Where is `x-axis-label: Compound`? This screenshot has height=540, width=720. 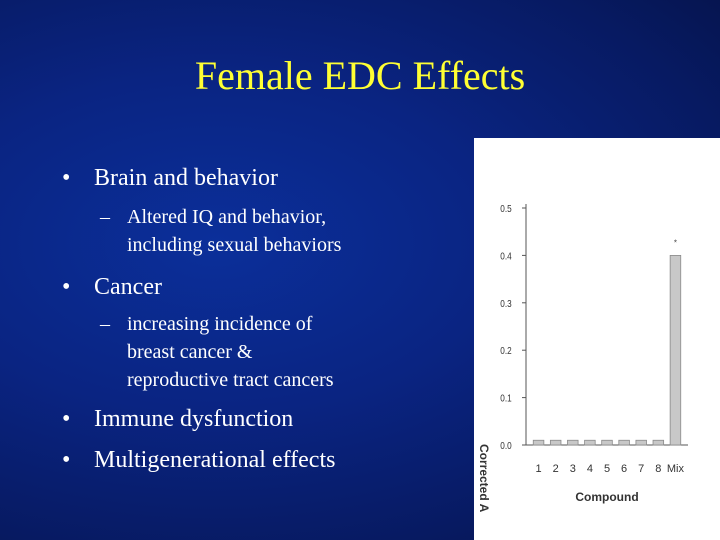 x-axis-label: Compound is located at coordinates (606, 497).